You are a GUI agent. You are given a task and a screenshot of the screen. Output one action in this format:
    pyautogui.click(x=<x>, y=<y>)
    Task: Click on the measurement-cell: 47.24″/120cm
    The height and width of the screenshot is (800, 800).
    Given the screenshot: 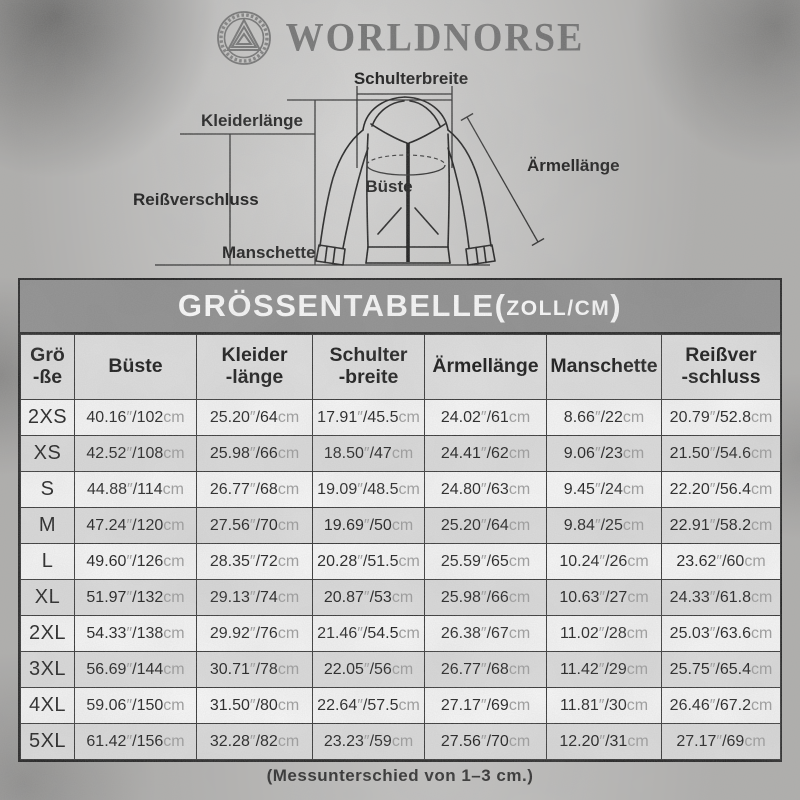 What is the action you would take?
    pyautogui.click(x=135, y=525)
    